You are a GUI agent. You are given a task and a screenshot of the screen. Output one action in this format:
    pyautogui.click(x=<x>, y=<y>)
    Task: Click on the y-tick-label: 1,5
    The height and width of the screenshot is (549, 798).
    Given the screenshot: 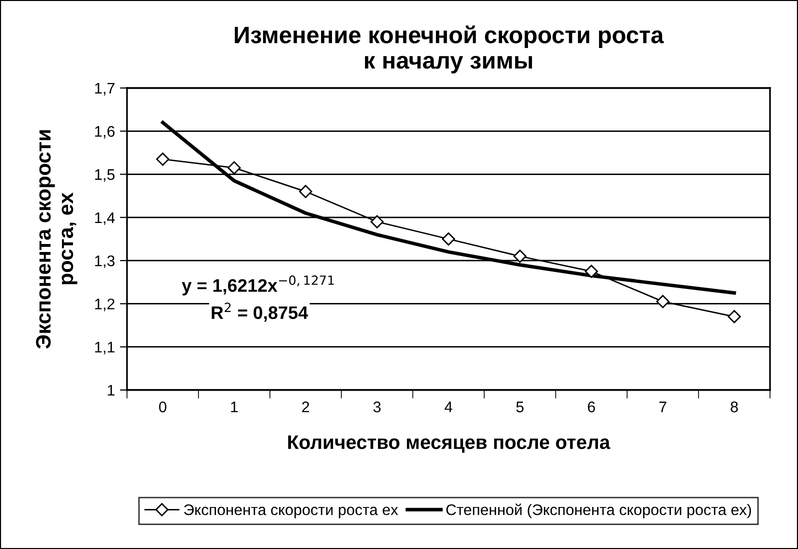 What is the action you would take?
    pyautogui.click(x=105, y=175)
    